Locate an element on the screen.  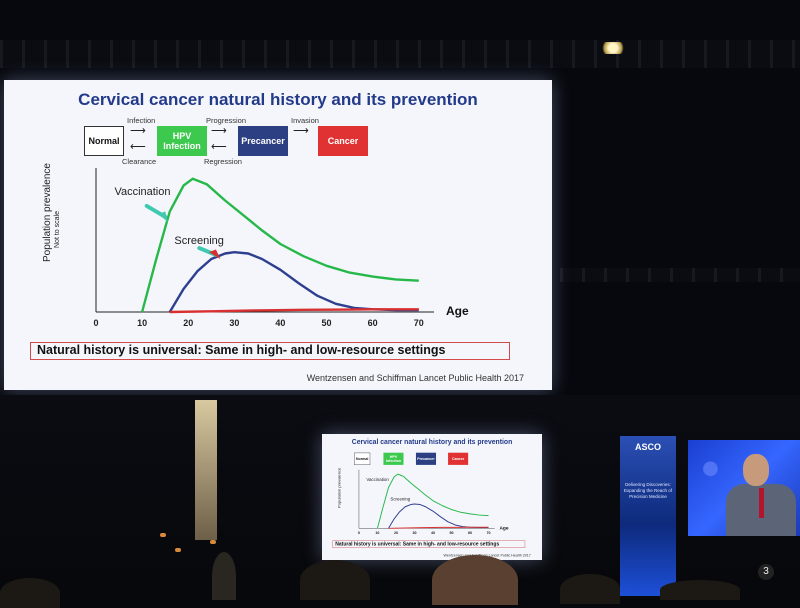
audience-person is located at coordinates (224, 576).